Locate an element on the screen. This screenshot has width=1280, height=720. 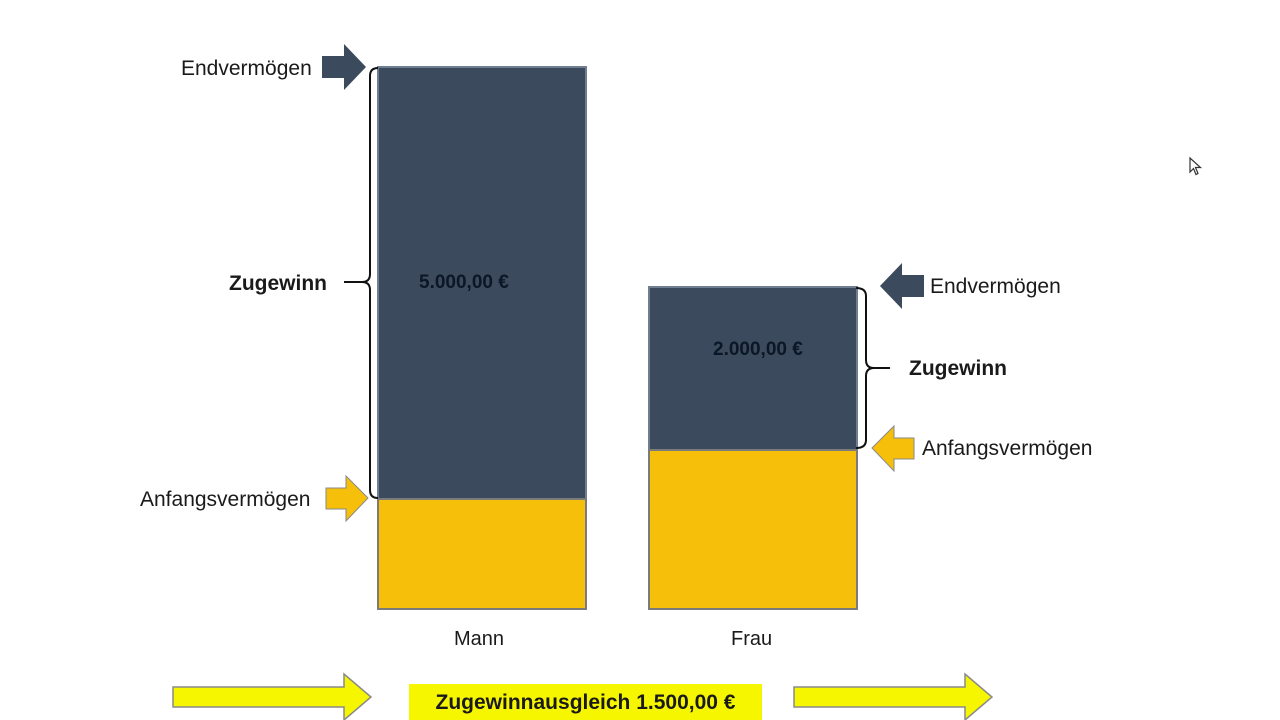
bar-frau-zugewinn is located at coordinates (753, 368).